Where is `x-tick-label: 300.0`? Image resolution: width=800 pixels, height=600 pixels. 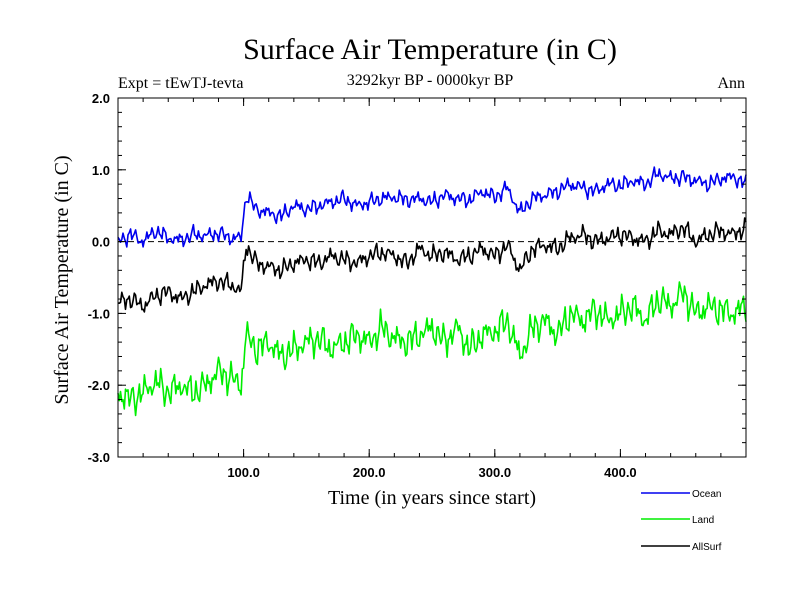 x-tick-label: 300.0 is located at coordinates (495, 472).